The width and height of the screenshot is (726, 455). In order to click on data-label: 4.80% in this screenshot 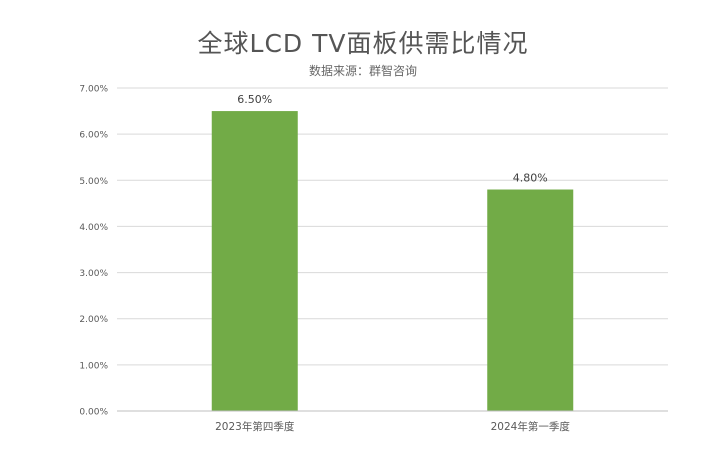, I will do `click(530, 178)`.